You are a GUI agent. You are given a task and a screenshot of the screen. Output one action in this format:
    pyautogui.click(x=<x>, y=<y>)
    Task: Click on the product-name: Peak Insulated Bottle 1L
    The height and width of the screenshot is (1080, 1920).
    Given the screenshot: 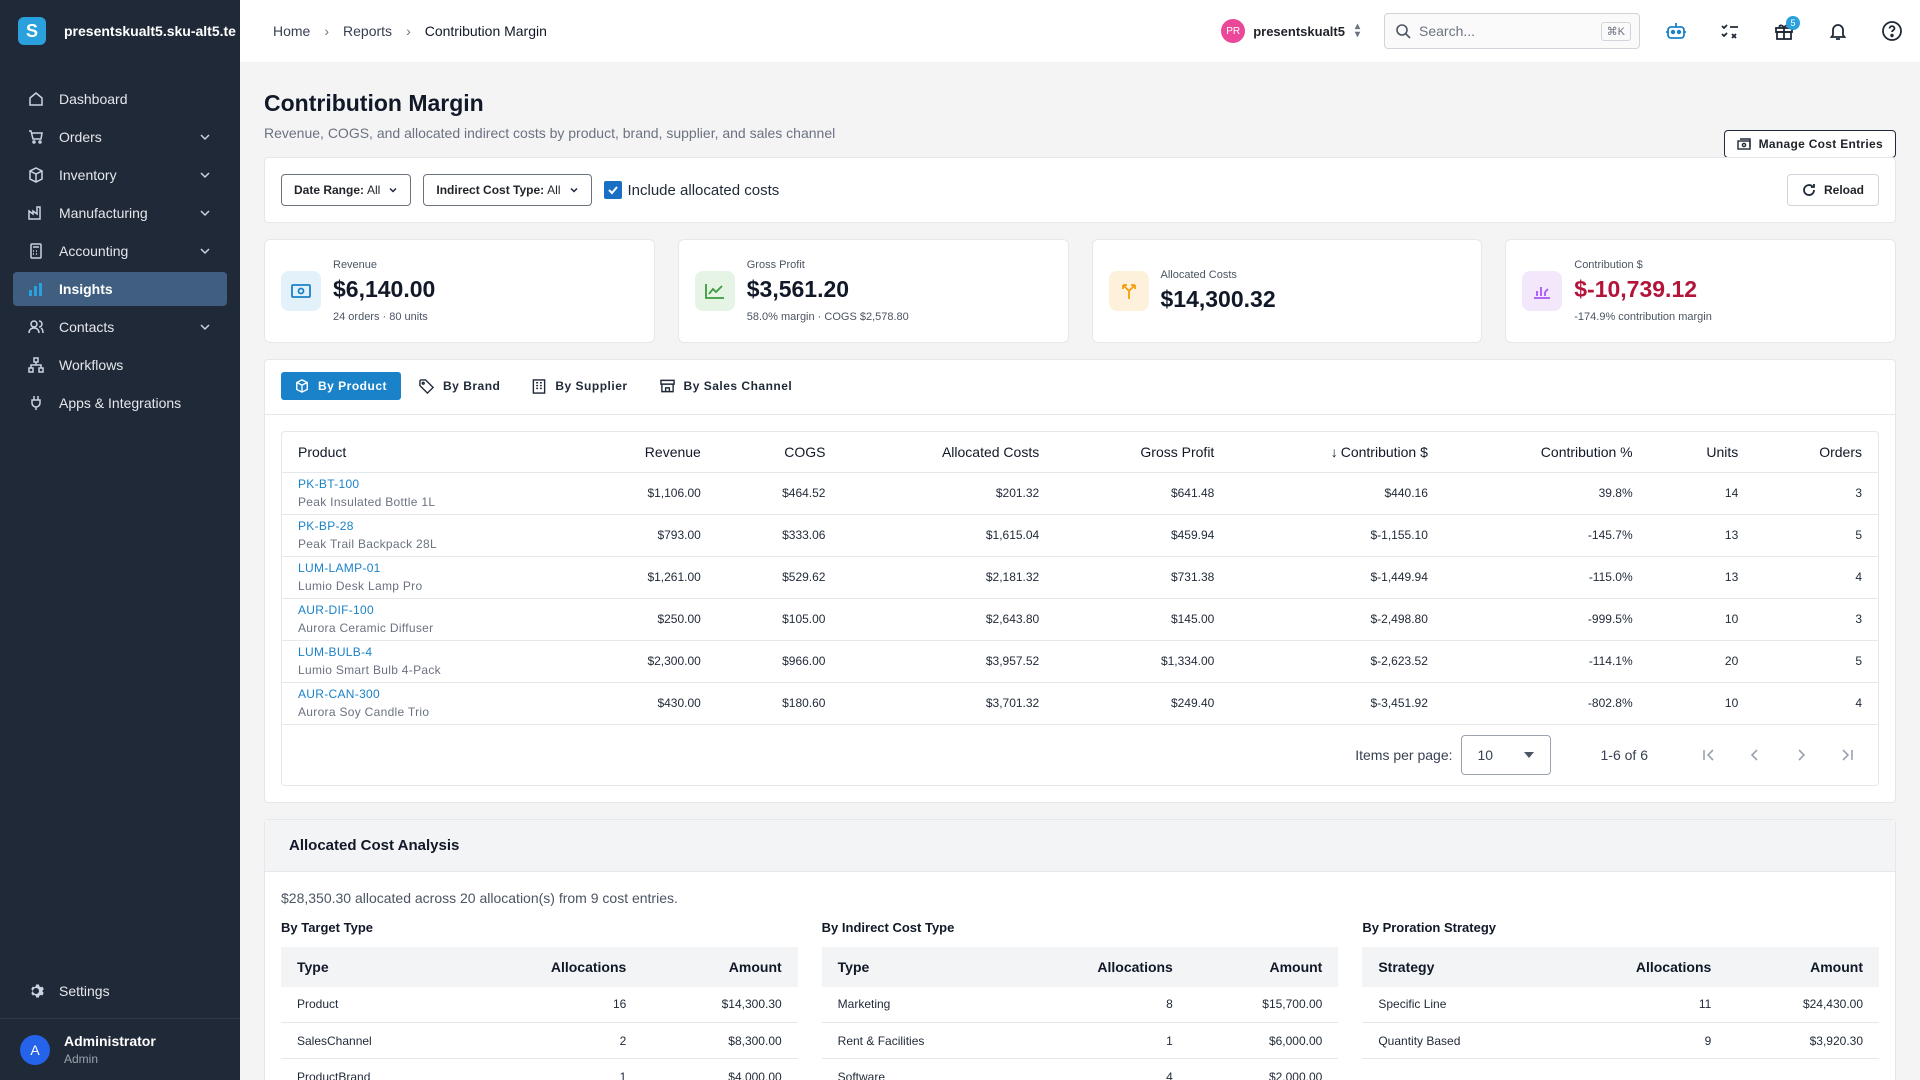 What is the action you would take?
    pyautogui.click(x=367, y=502)
    